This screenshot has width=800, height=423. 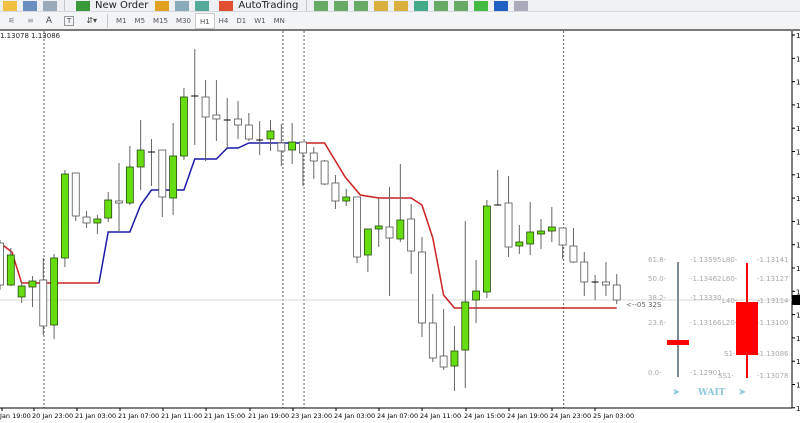 What do you see at coordinates (706, 323) in the screenshot?
I see `fib-price-label: -1.13166` at bounding box center [706, 323].